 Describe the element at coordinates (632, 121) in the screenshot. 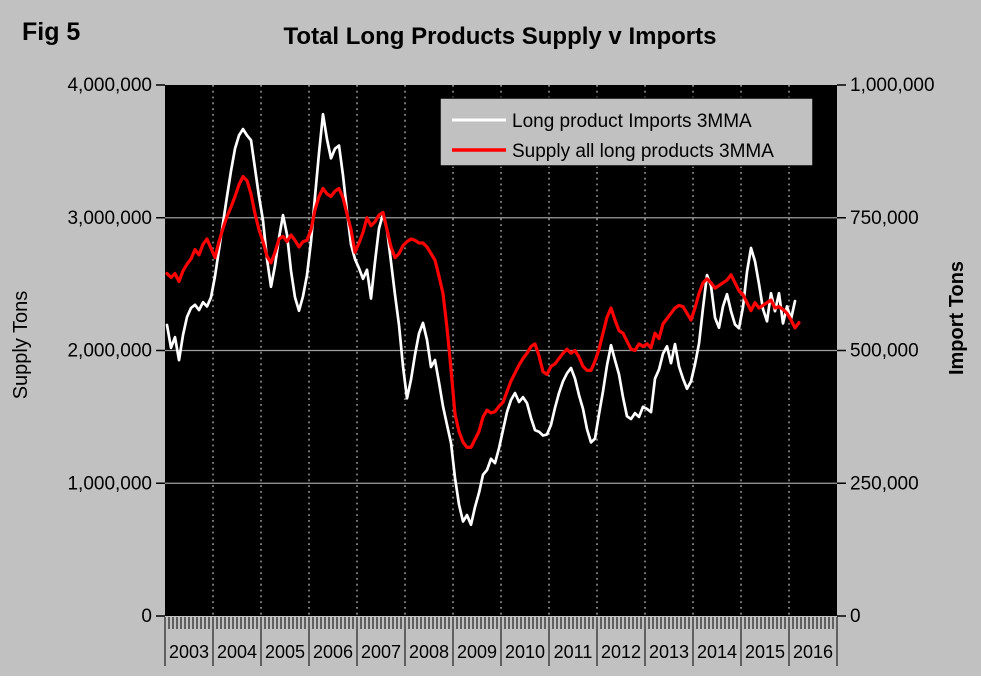

I see `legend-imports-label: Long product Imports 3MMA` at that location.